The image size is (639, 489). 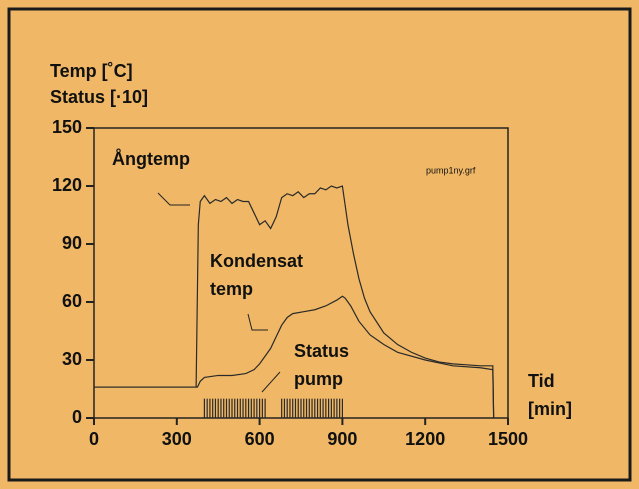 What do you see at coordinates (67, 127) in the screenshot?
I see `y-tick-label: 150` at bounding box center [67, 127].